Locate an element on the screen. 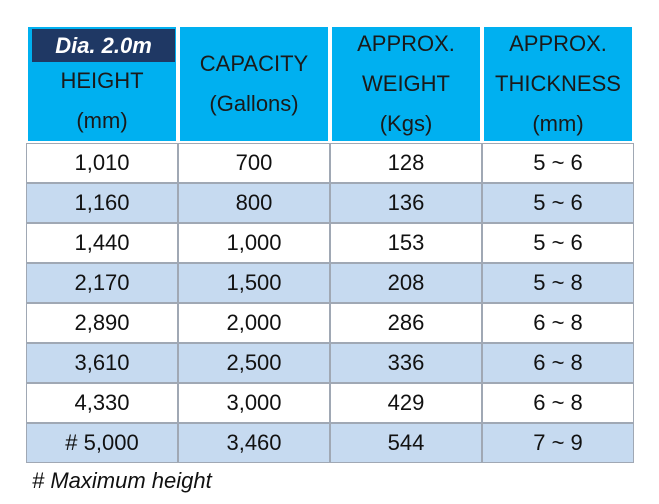  data-cell: 3,610 is located at coordinates (102, 363).